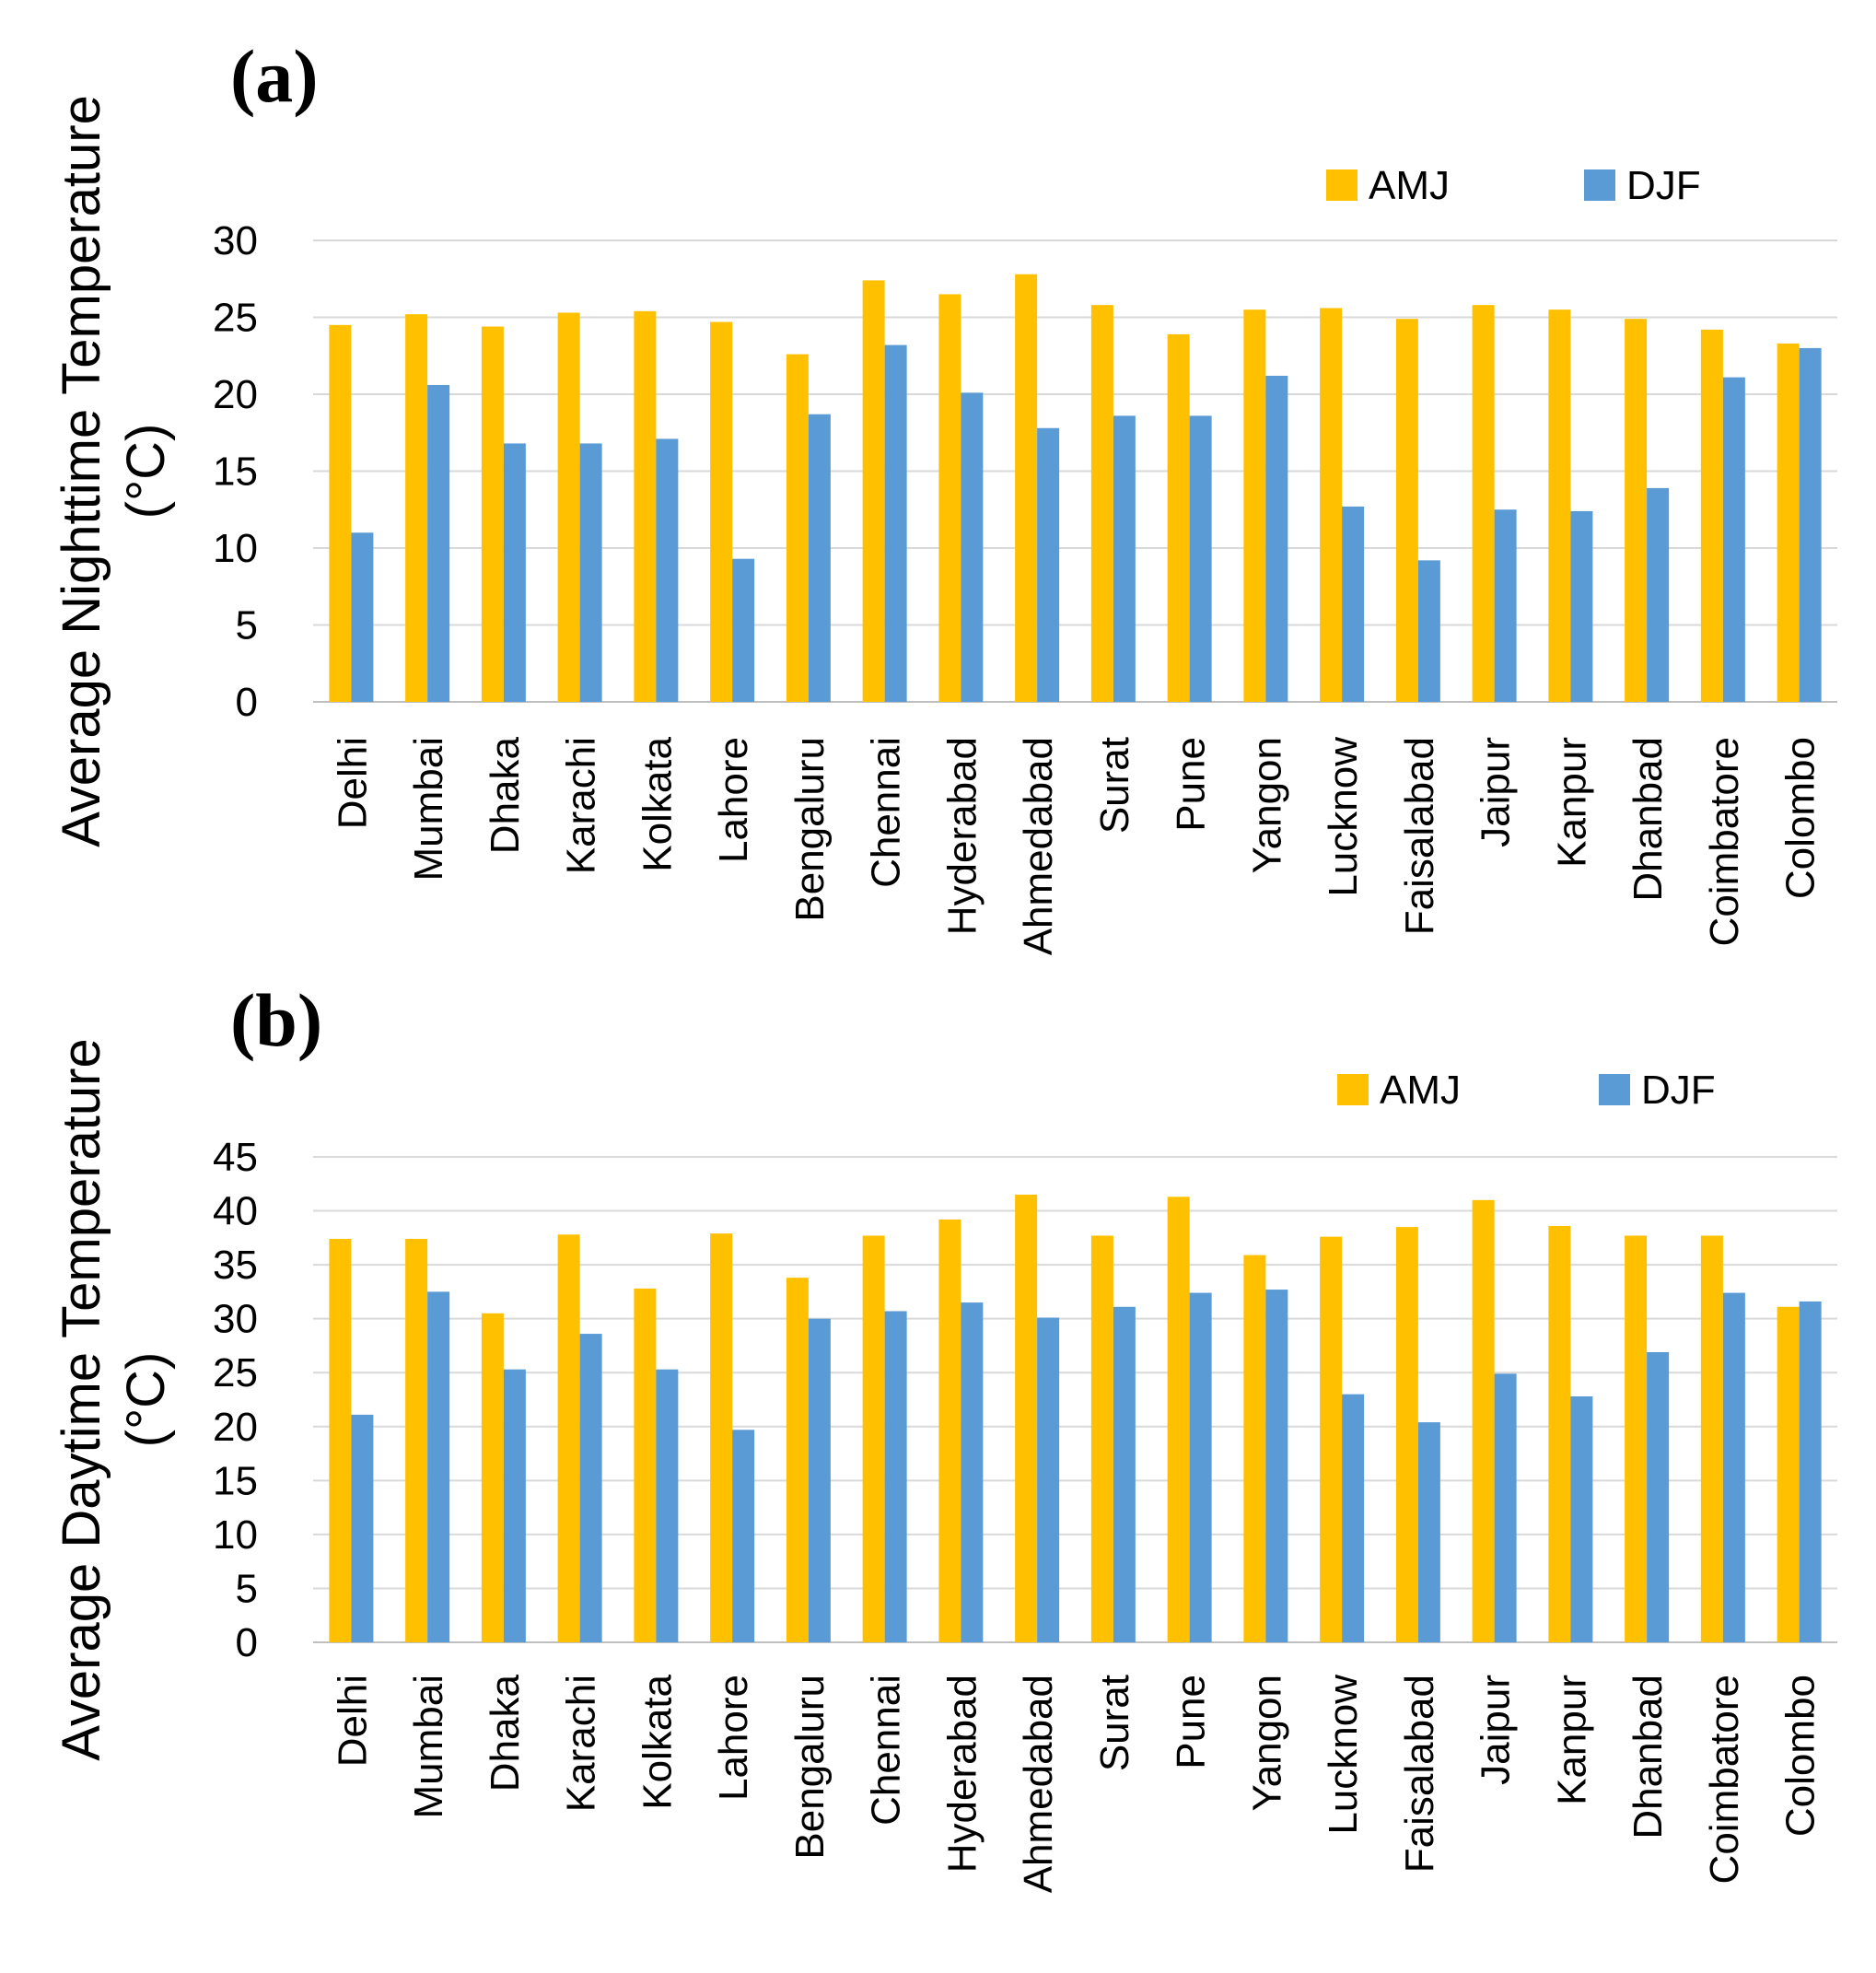  Describe the element at coordinates (235, 1265) in the screenshot. I see `y-tick-label: 35` at that location.